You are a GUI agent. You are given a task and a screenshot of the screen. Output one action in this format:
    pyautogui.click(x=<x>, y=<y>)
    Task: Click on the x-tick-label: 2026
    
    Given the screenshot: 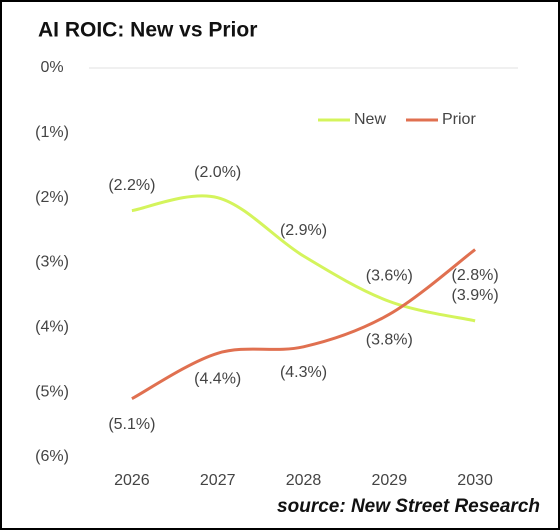 What is the action you would take?
    pyautogui.click(x=132, y=480)
    